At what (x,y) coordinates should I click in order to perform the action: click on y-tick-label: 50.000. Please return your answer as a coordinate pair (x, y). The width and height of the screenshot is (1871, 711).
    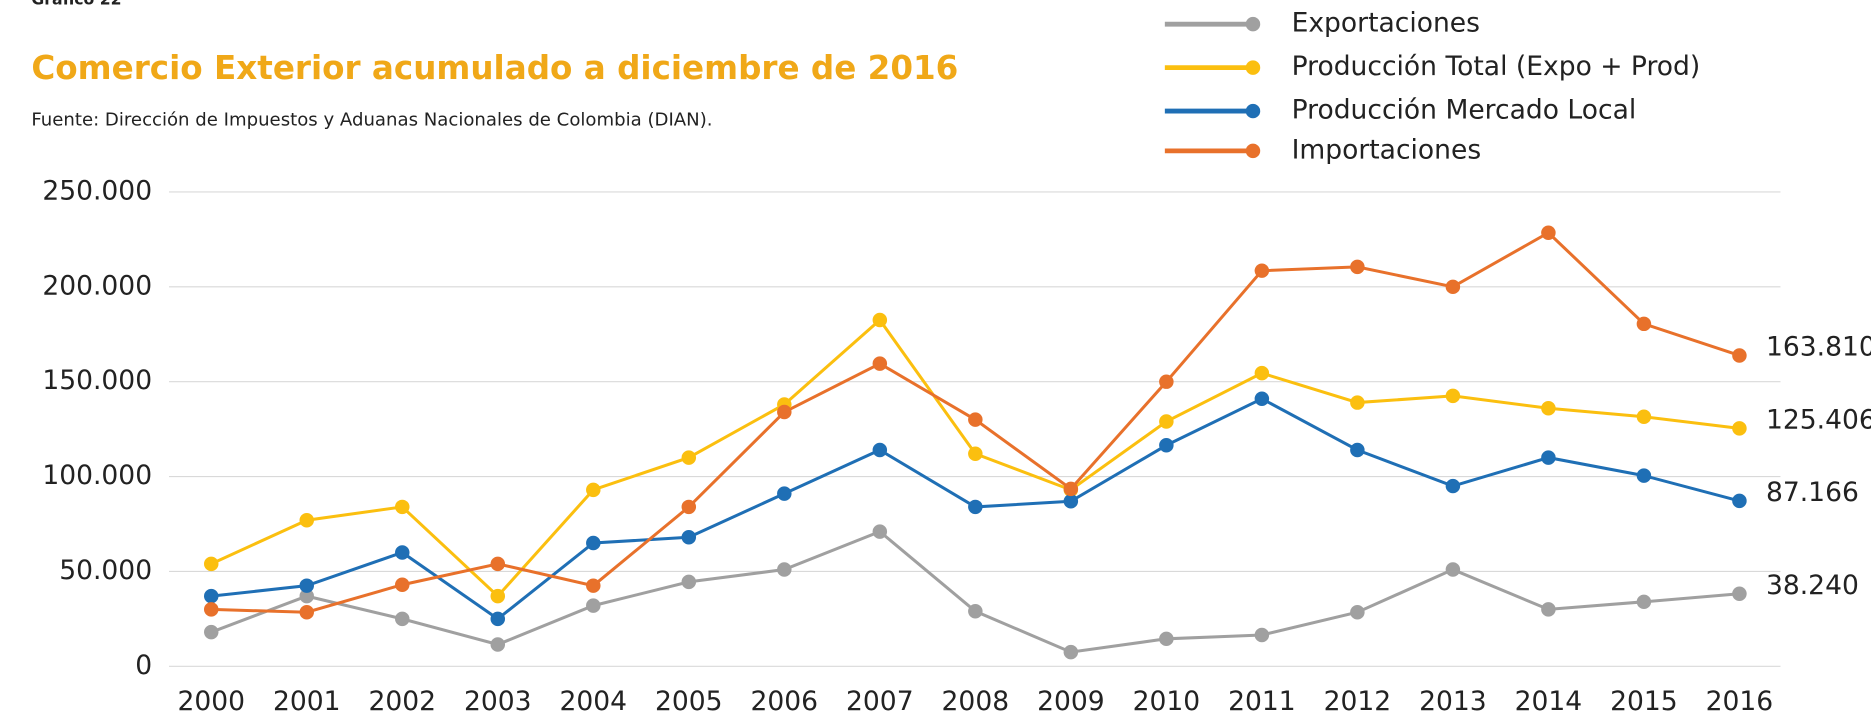
    Looking at the image, I should click on (105, 570).